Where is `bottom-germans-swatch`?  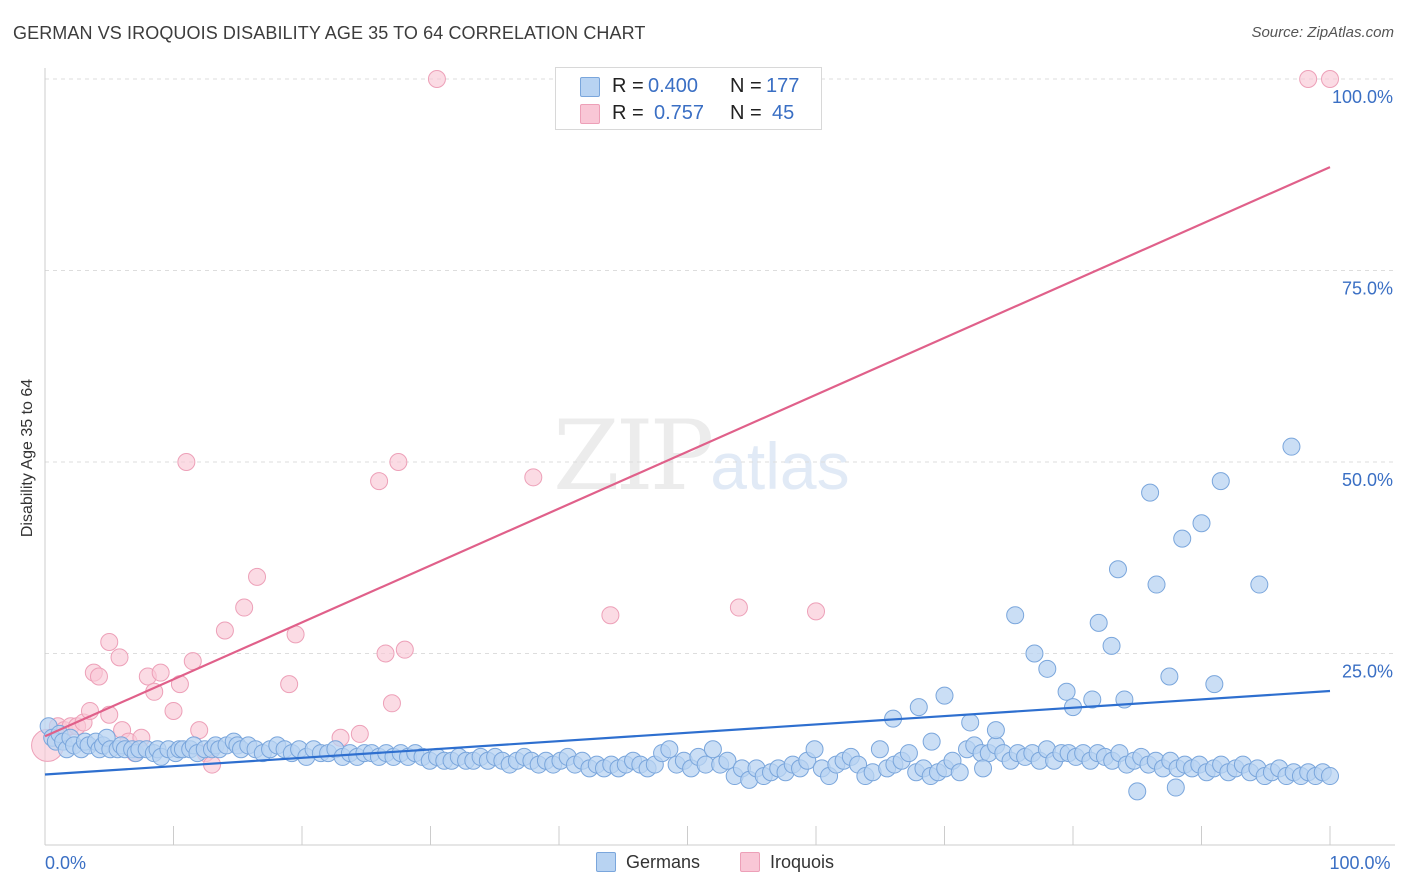 bottom-germans-swatch is located at coordinates (606, 862).